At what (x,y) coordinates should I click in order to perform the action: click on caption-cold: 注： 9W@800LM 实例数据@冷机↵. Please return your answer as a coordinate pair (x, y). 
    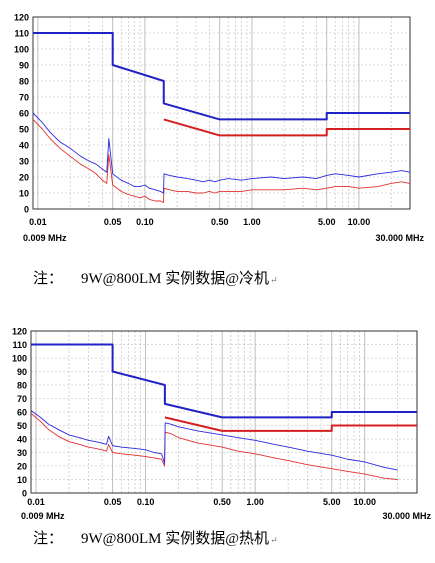
    Looking at the image, I should click on (155, 277).